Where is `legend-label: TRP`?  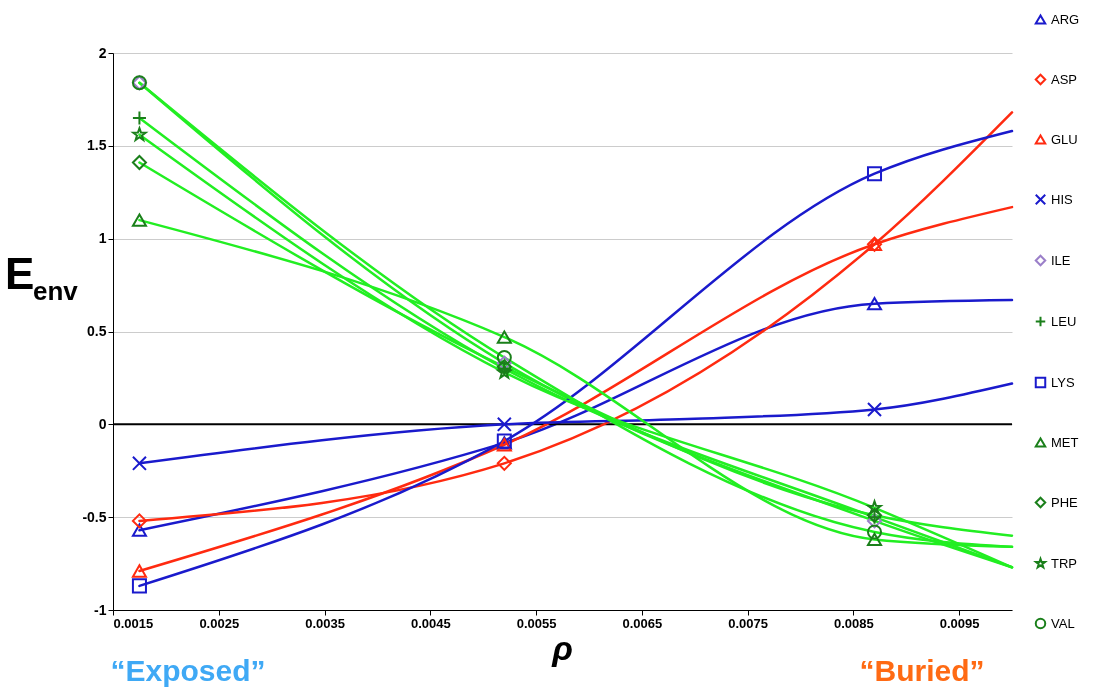 legend-label: TRP is located at coordinates (1064, 563).